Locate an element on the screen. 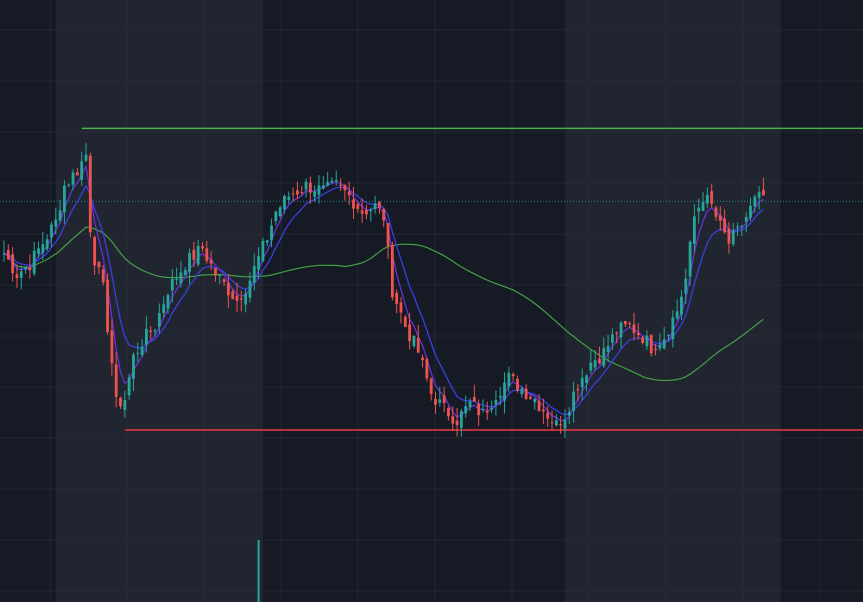 Image resolution: width=863 pixels, height=602 pixels. volume-bars is located at coordinates (258, 571).